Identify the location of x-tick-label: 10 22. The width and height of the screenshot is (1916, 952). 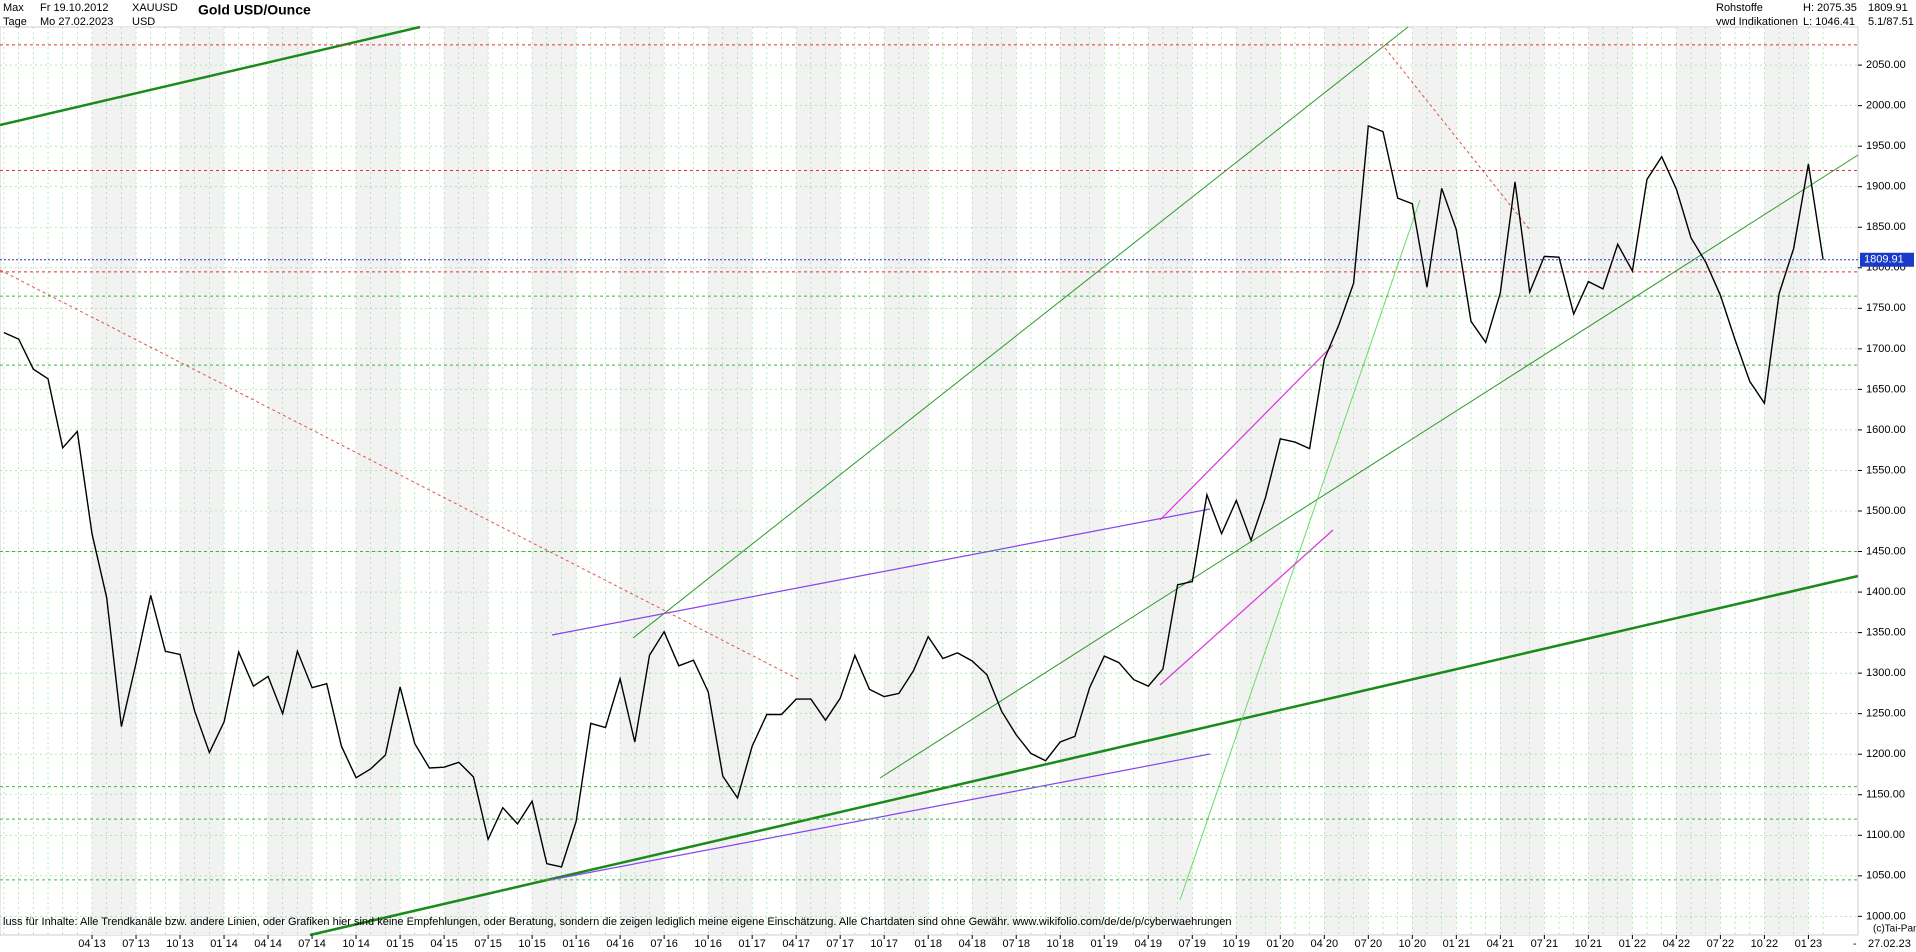
(1765, 944).